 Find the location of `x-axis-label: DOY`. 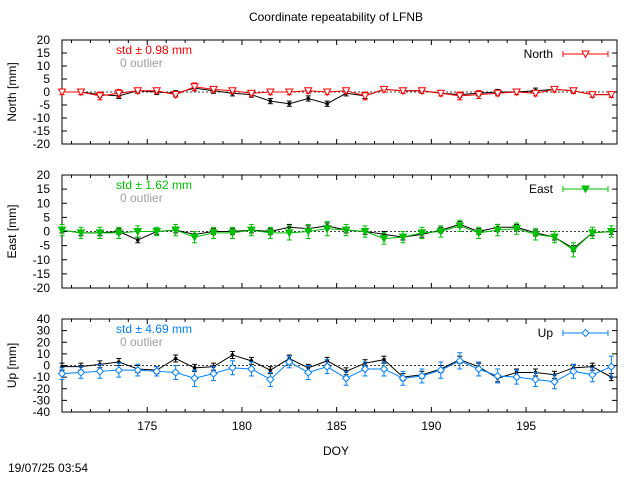

x-axis-label: DOY is located at coordinates (336, 451).